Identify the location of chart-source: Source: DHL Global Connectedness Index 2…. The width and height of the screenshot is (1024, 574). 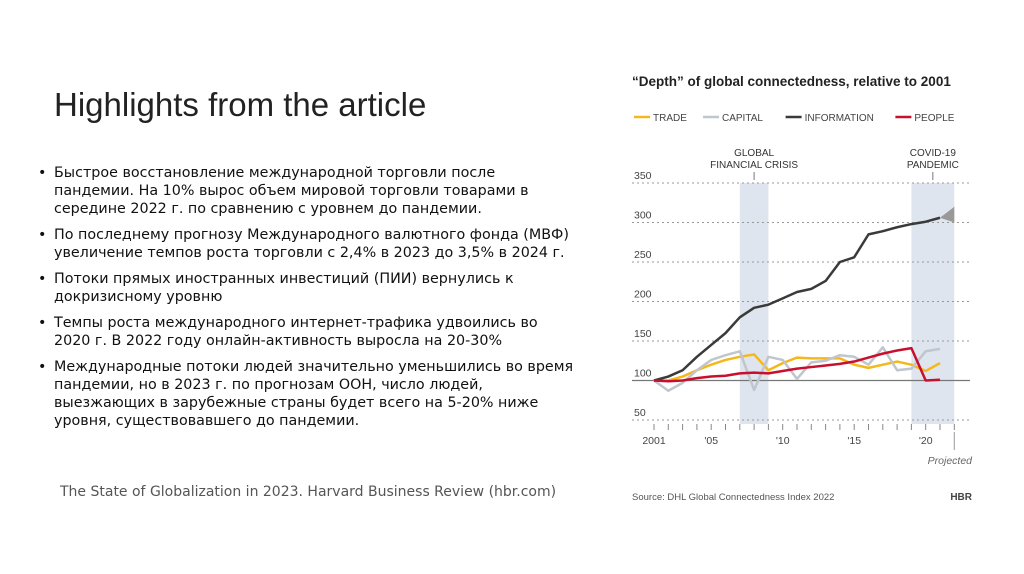
(733, 497).